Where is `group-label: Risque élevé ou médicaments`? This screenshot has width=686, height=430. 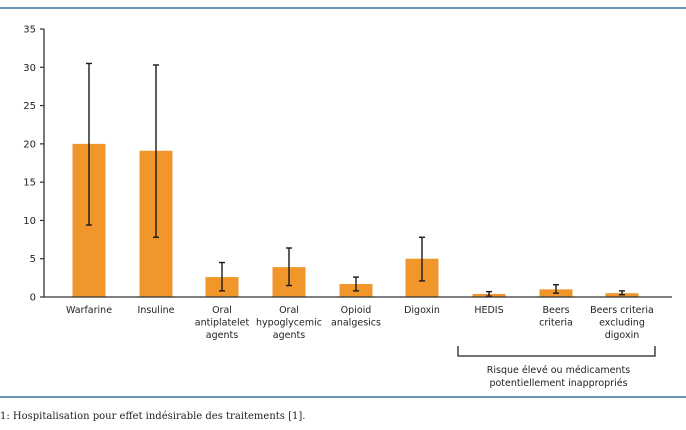
group-label: Risque élevé ou médicaments is located at coordinates (558, 370).